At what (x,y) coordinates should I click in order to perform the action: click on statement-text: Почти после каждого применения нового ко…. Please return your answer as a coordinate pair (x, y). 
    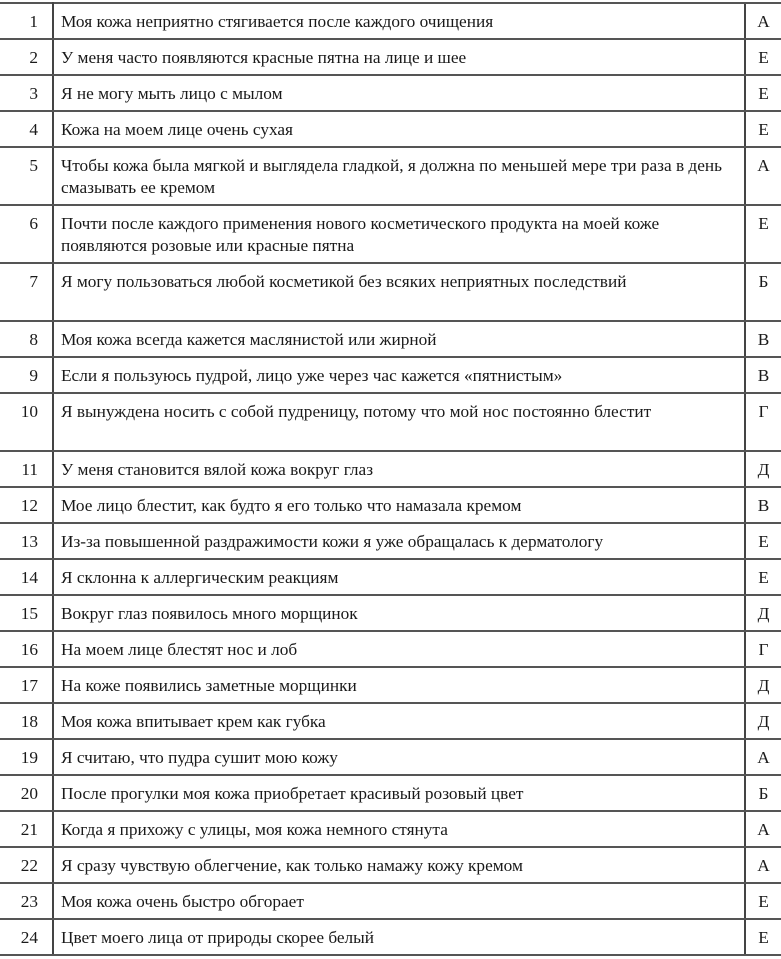
    Looking at the image, I should click on (399, 234).